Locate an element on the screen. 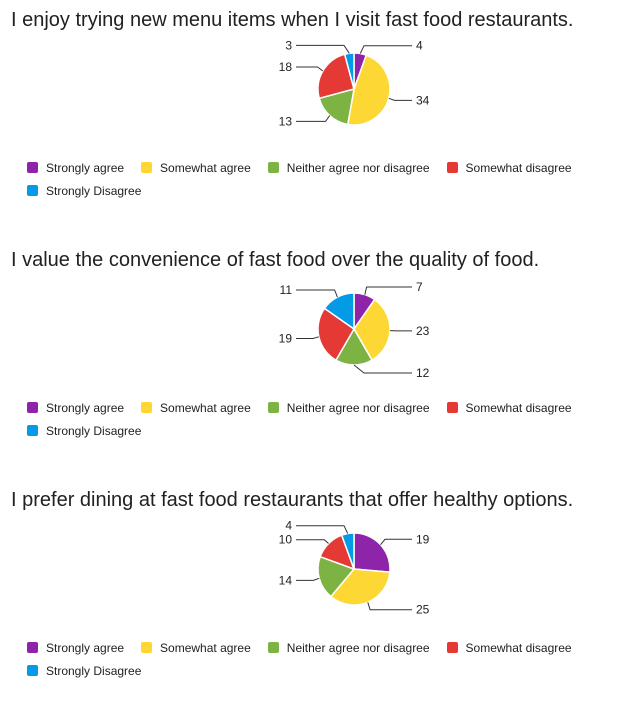 The width and height of the screenshot is (623, 708). data-label: 23 is located at coordinates (423, 331).